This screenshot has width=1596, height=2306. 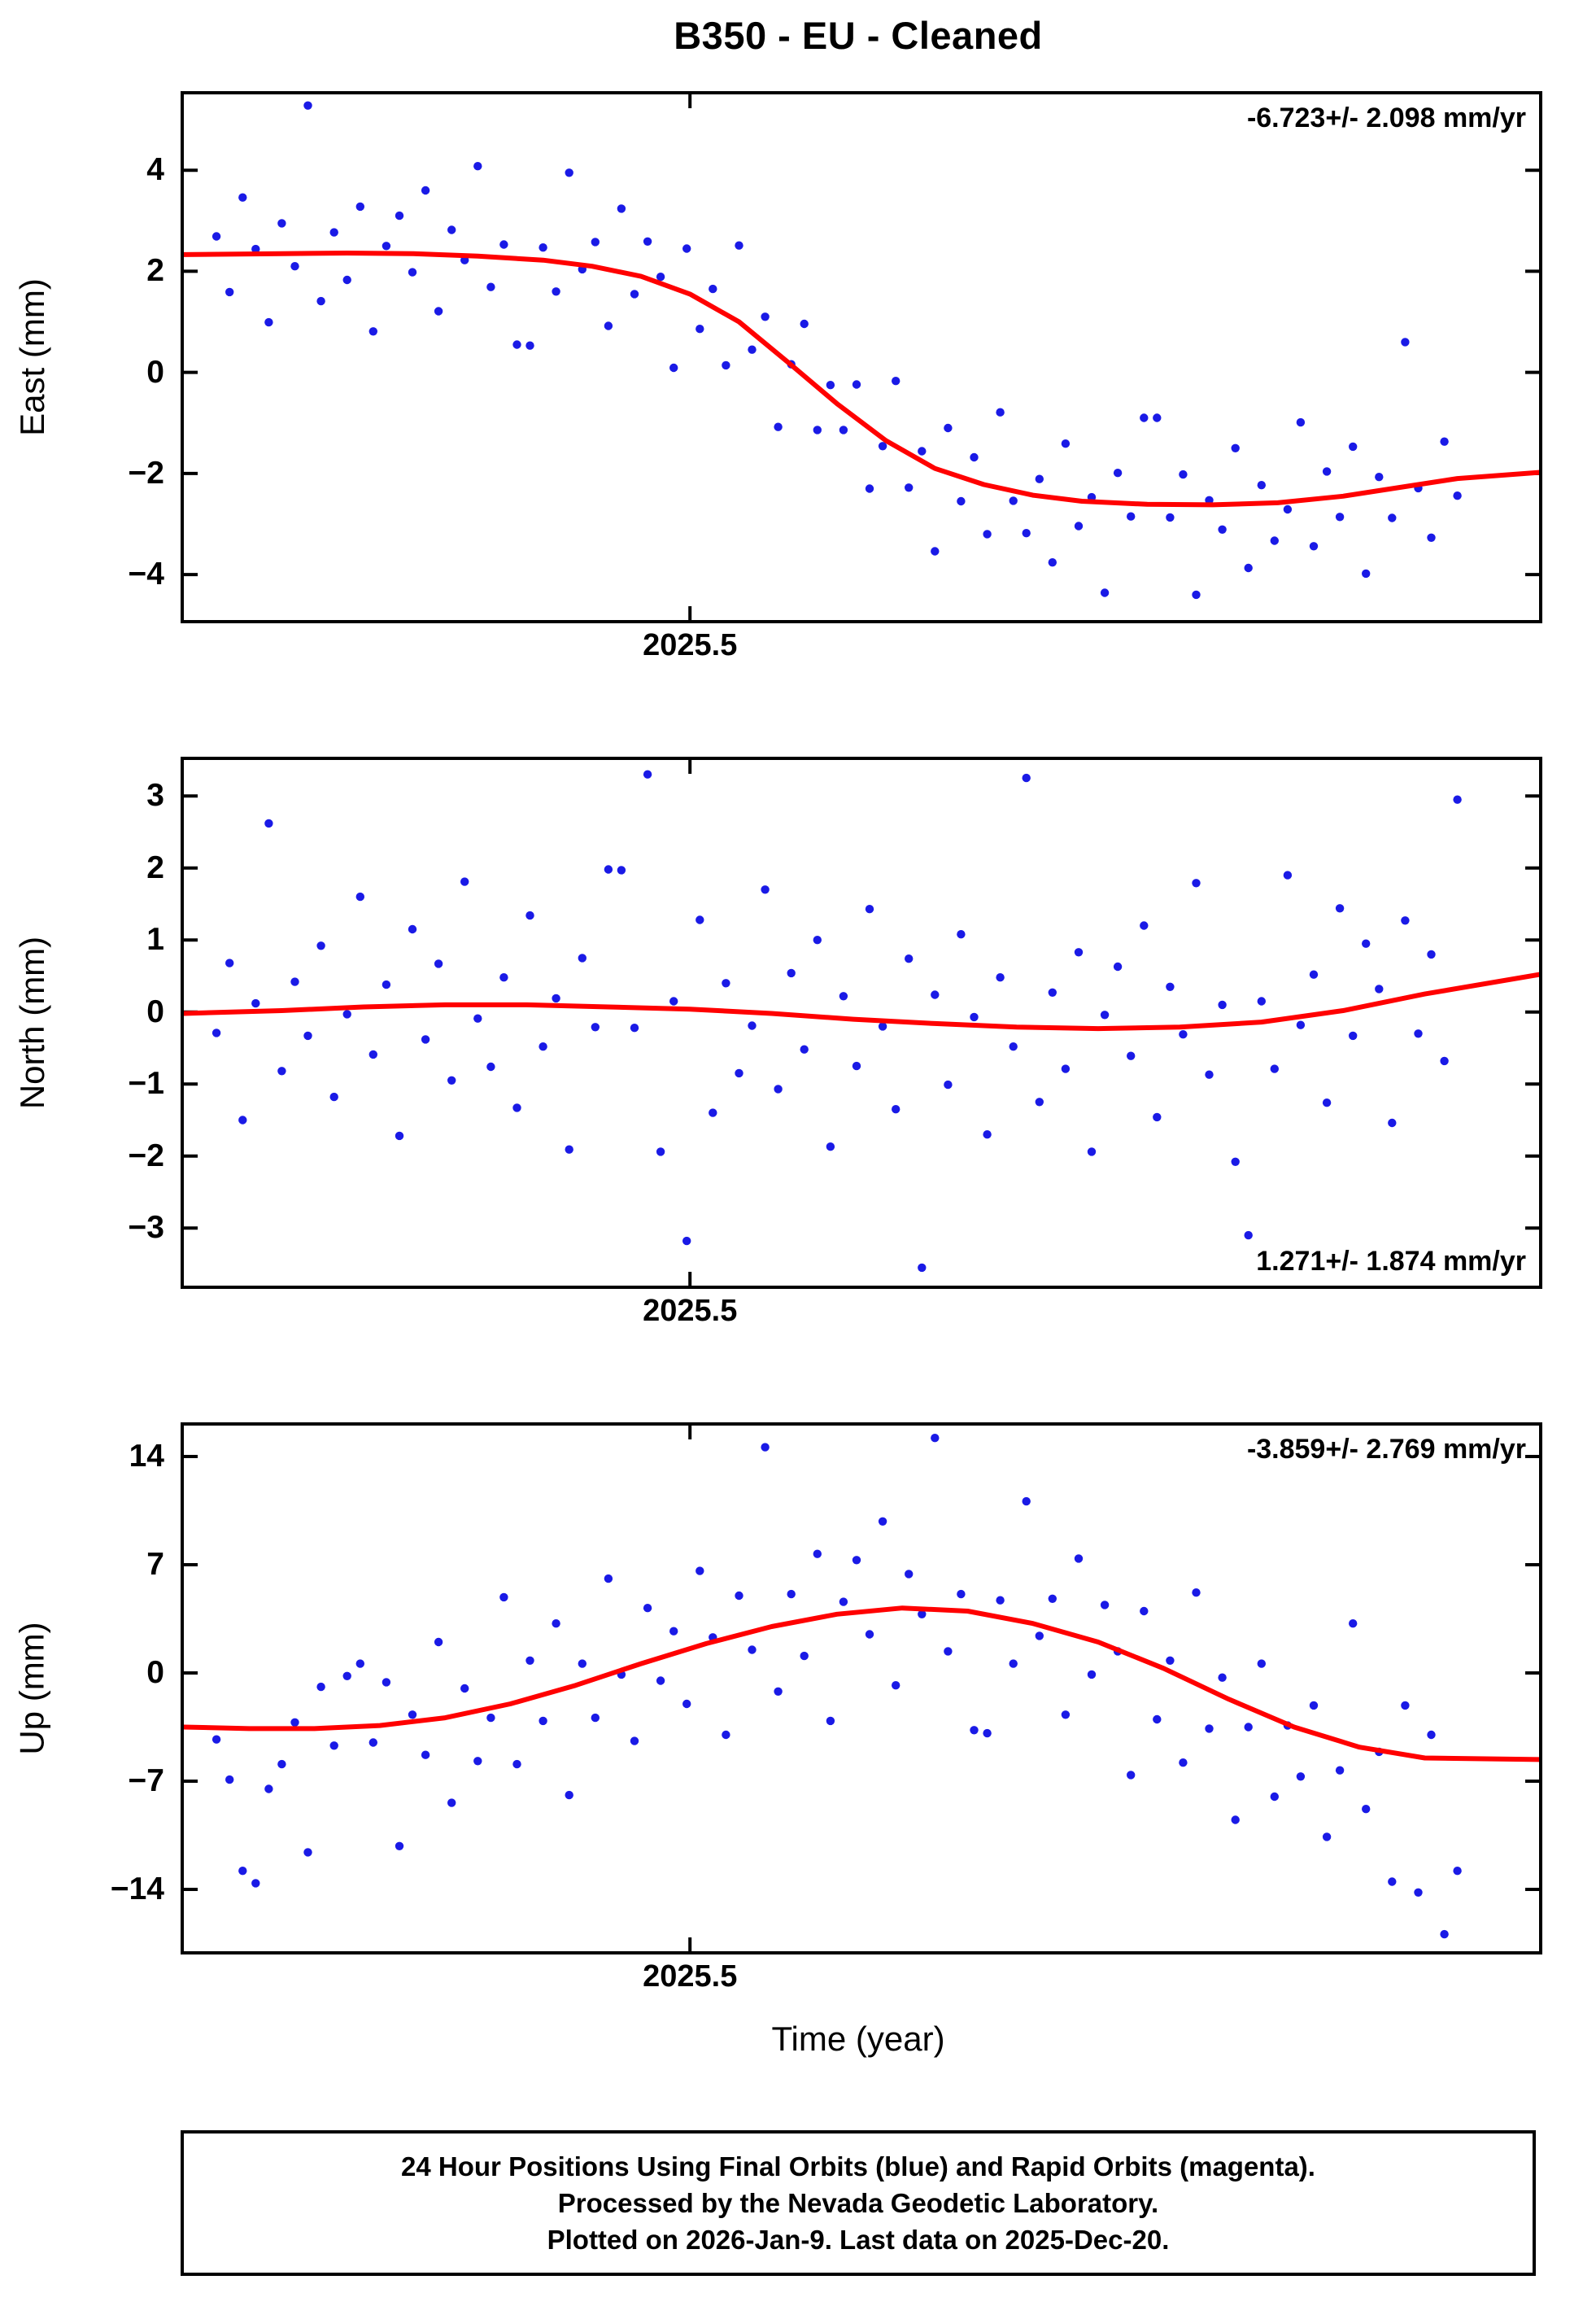 What do you see at coordinates (155, 940) in the screenshot?
I see `north-ytick-label: 1` at bounding box center [155, 940].